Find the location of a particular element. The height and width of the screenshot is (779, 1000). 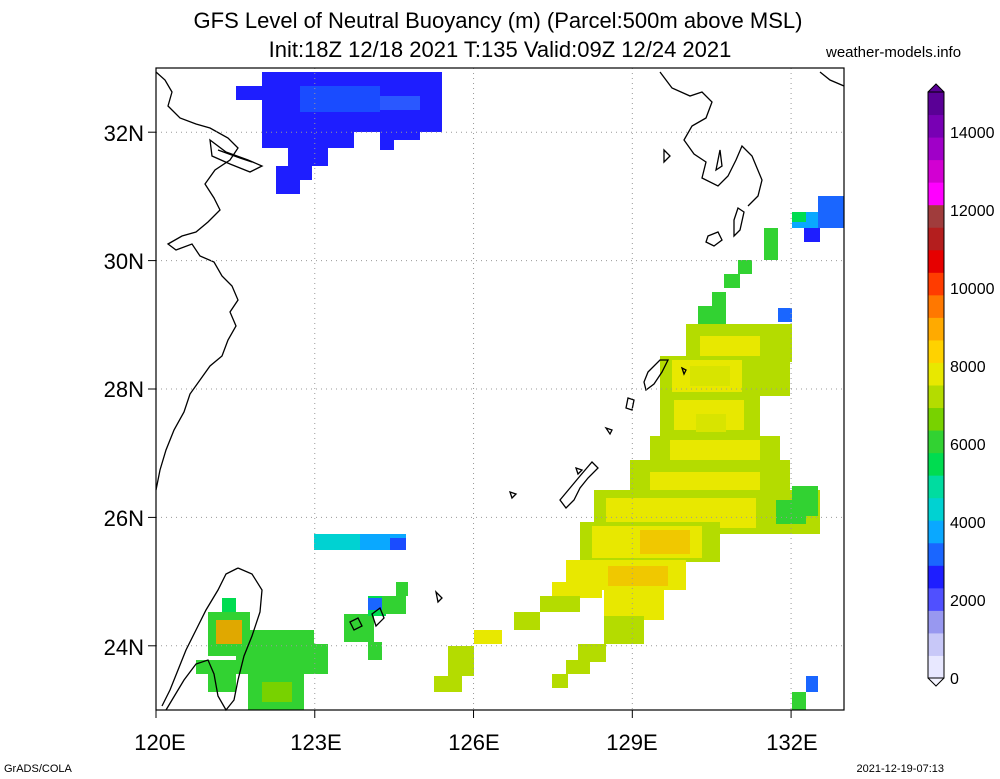

lon-label-126e: 126E is located at coordinates (473, 742).